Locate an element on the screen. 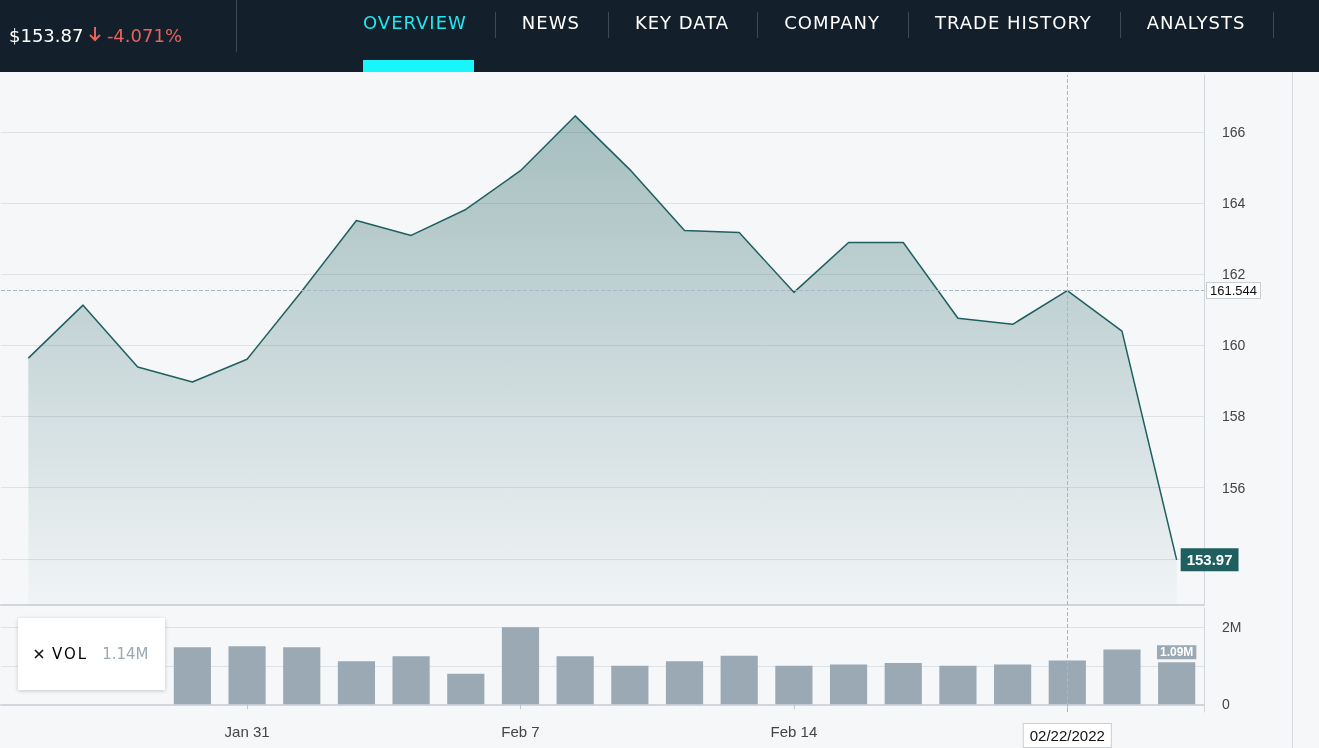 Image resolution: width=1319 pixels, height=748 pixels. y-tick-label: 2M is located at coordinates (1232, 627).